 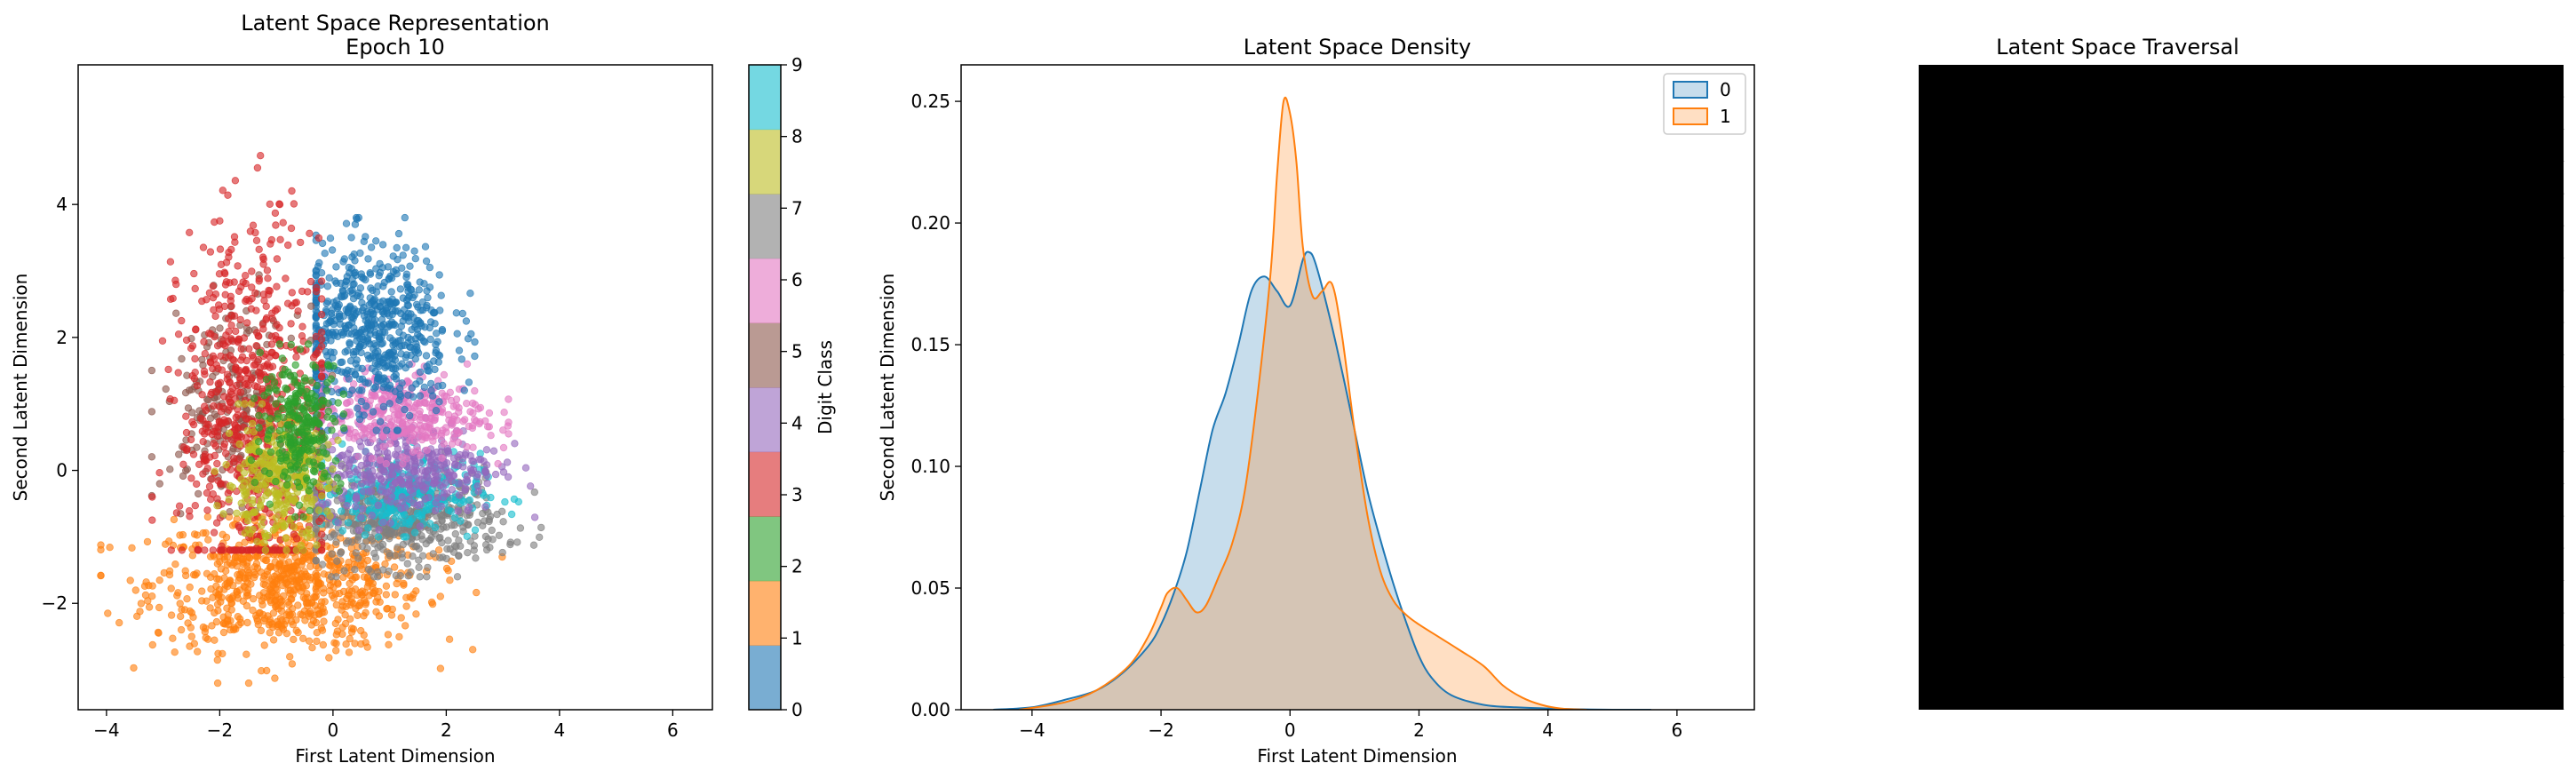 What do you see at coordinates (673, 730) in the screenshot?
I see `scatter-x-tick-label: 6` at bounding box center [673, 730].